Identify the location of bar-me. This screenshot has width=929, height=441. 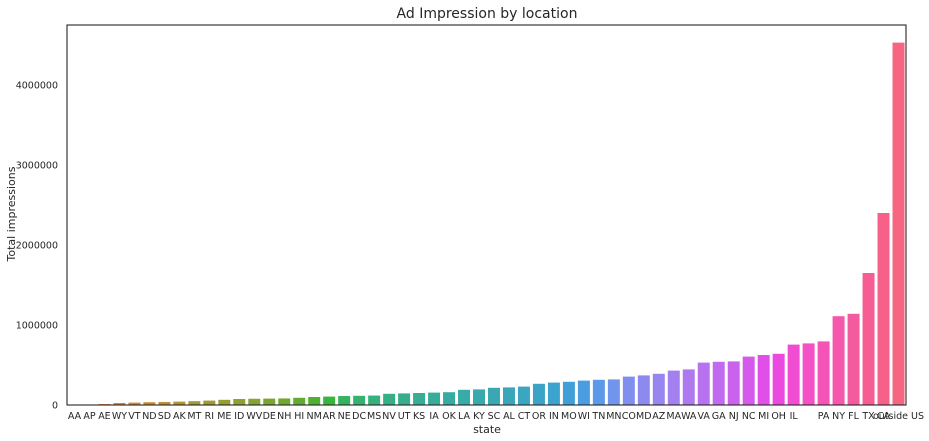
(224, 402).